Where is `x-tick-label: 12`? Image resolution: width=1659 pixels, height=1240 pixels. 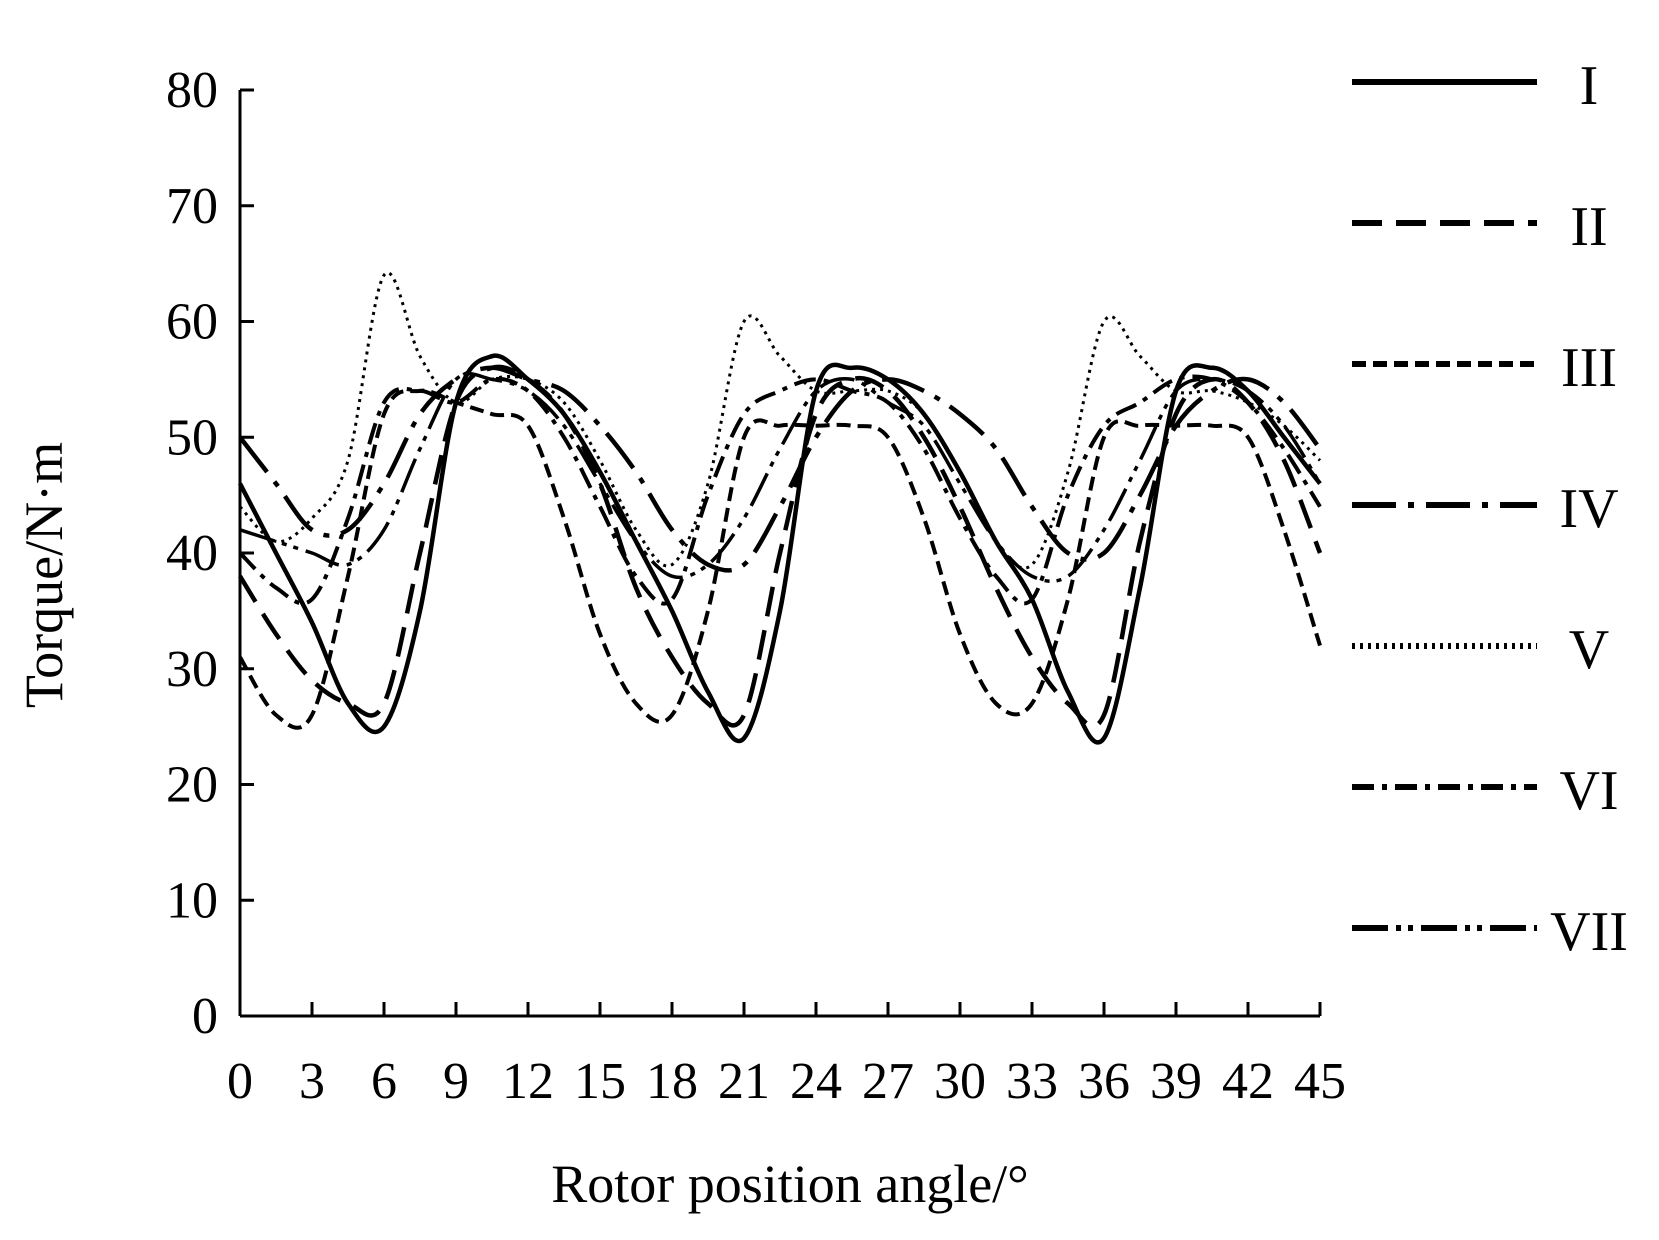
x-tick-label: 12 is located at coordinates (528, 1081).